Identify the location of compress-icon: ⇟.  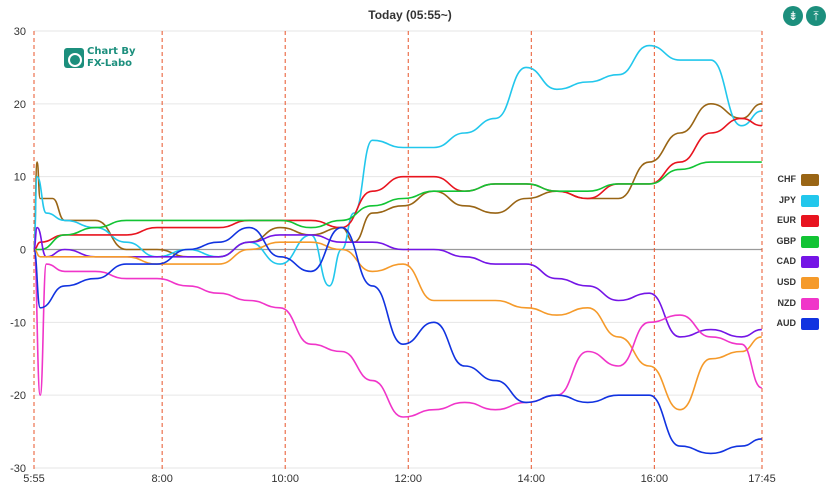
(793, 16).